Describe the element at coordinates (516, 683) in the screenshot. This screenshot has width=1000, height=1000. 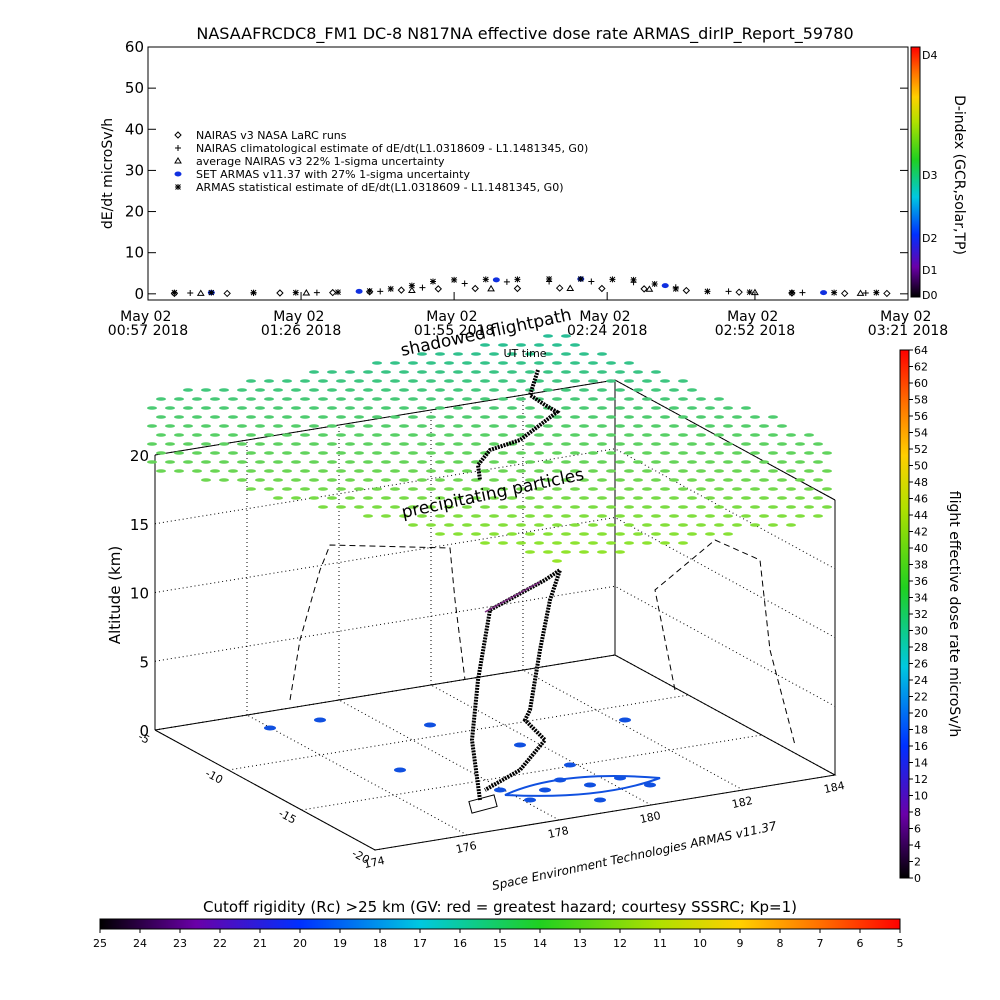
I see `flight-path` at that location.